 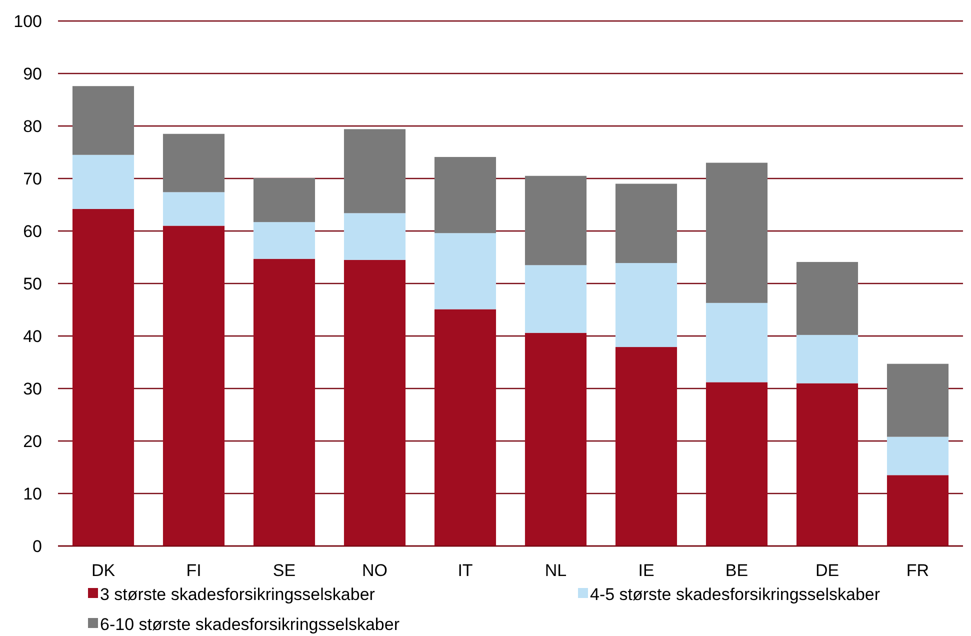 What do you see at coordinates (918, 570) in the screenshot?
I see `x-tick-label: FR` at bounding box center [918, 570].